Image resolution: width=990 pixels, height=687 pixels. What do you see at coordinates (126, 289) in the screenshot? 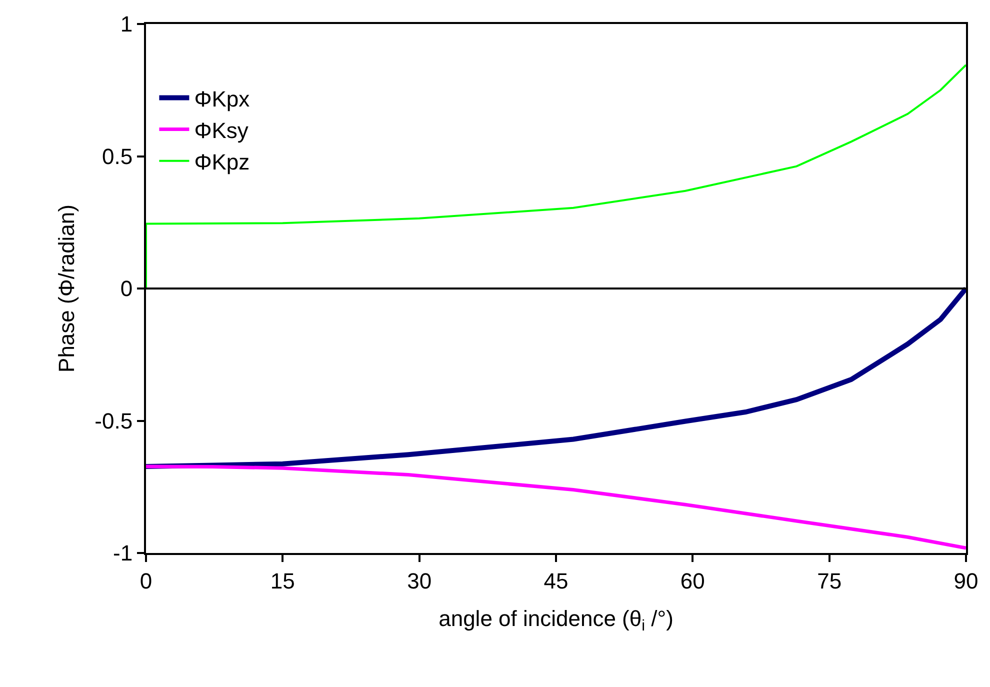
I see `y-tick-label: 0` at bounding box center [126, 289].